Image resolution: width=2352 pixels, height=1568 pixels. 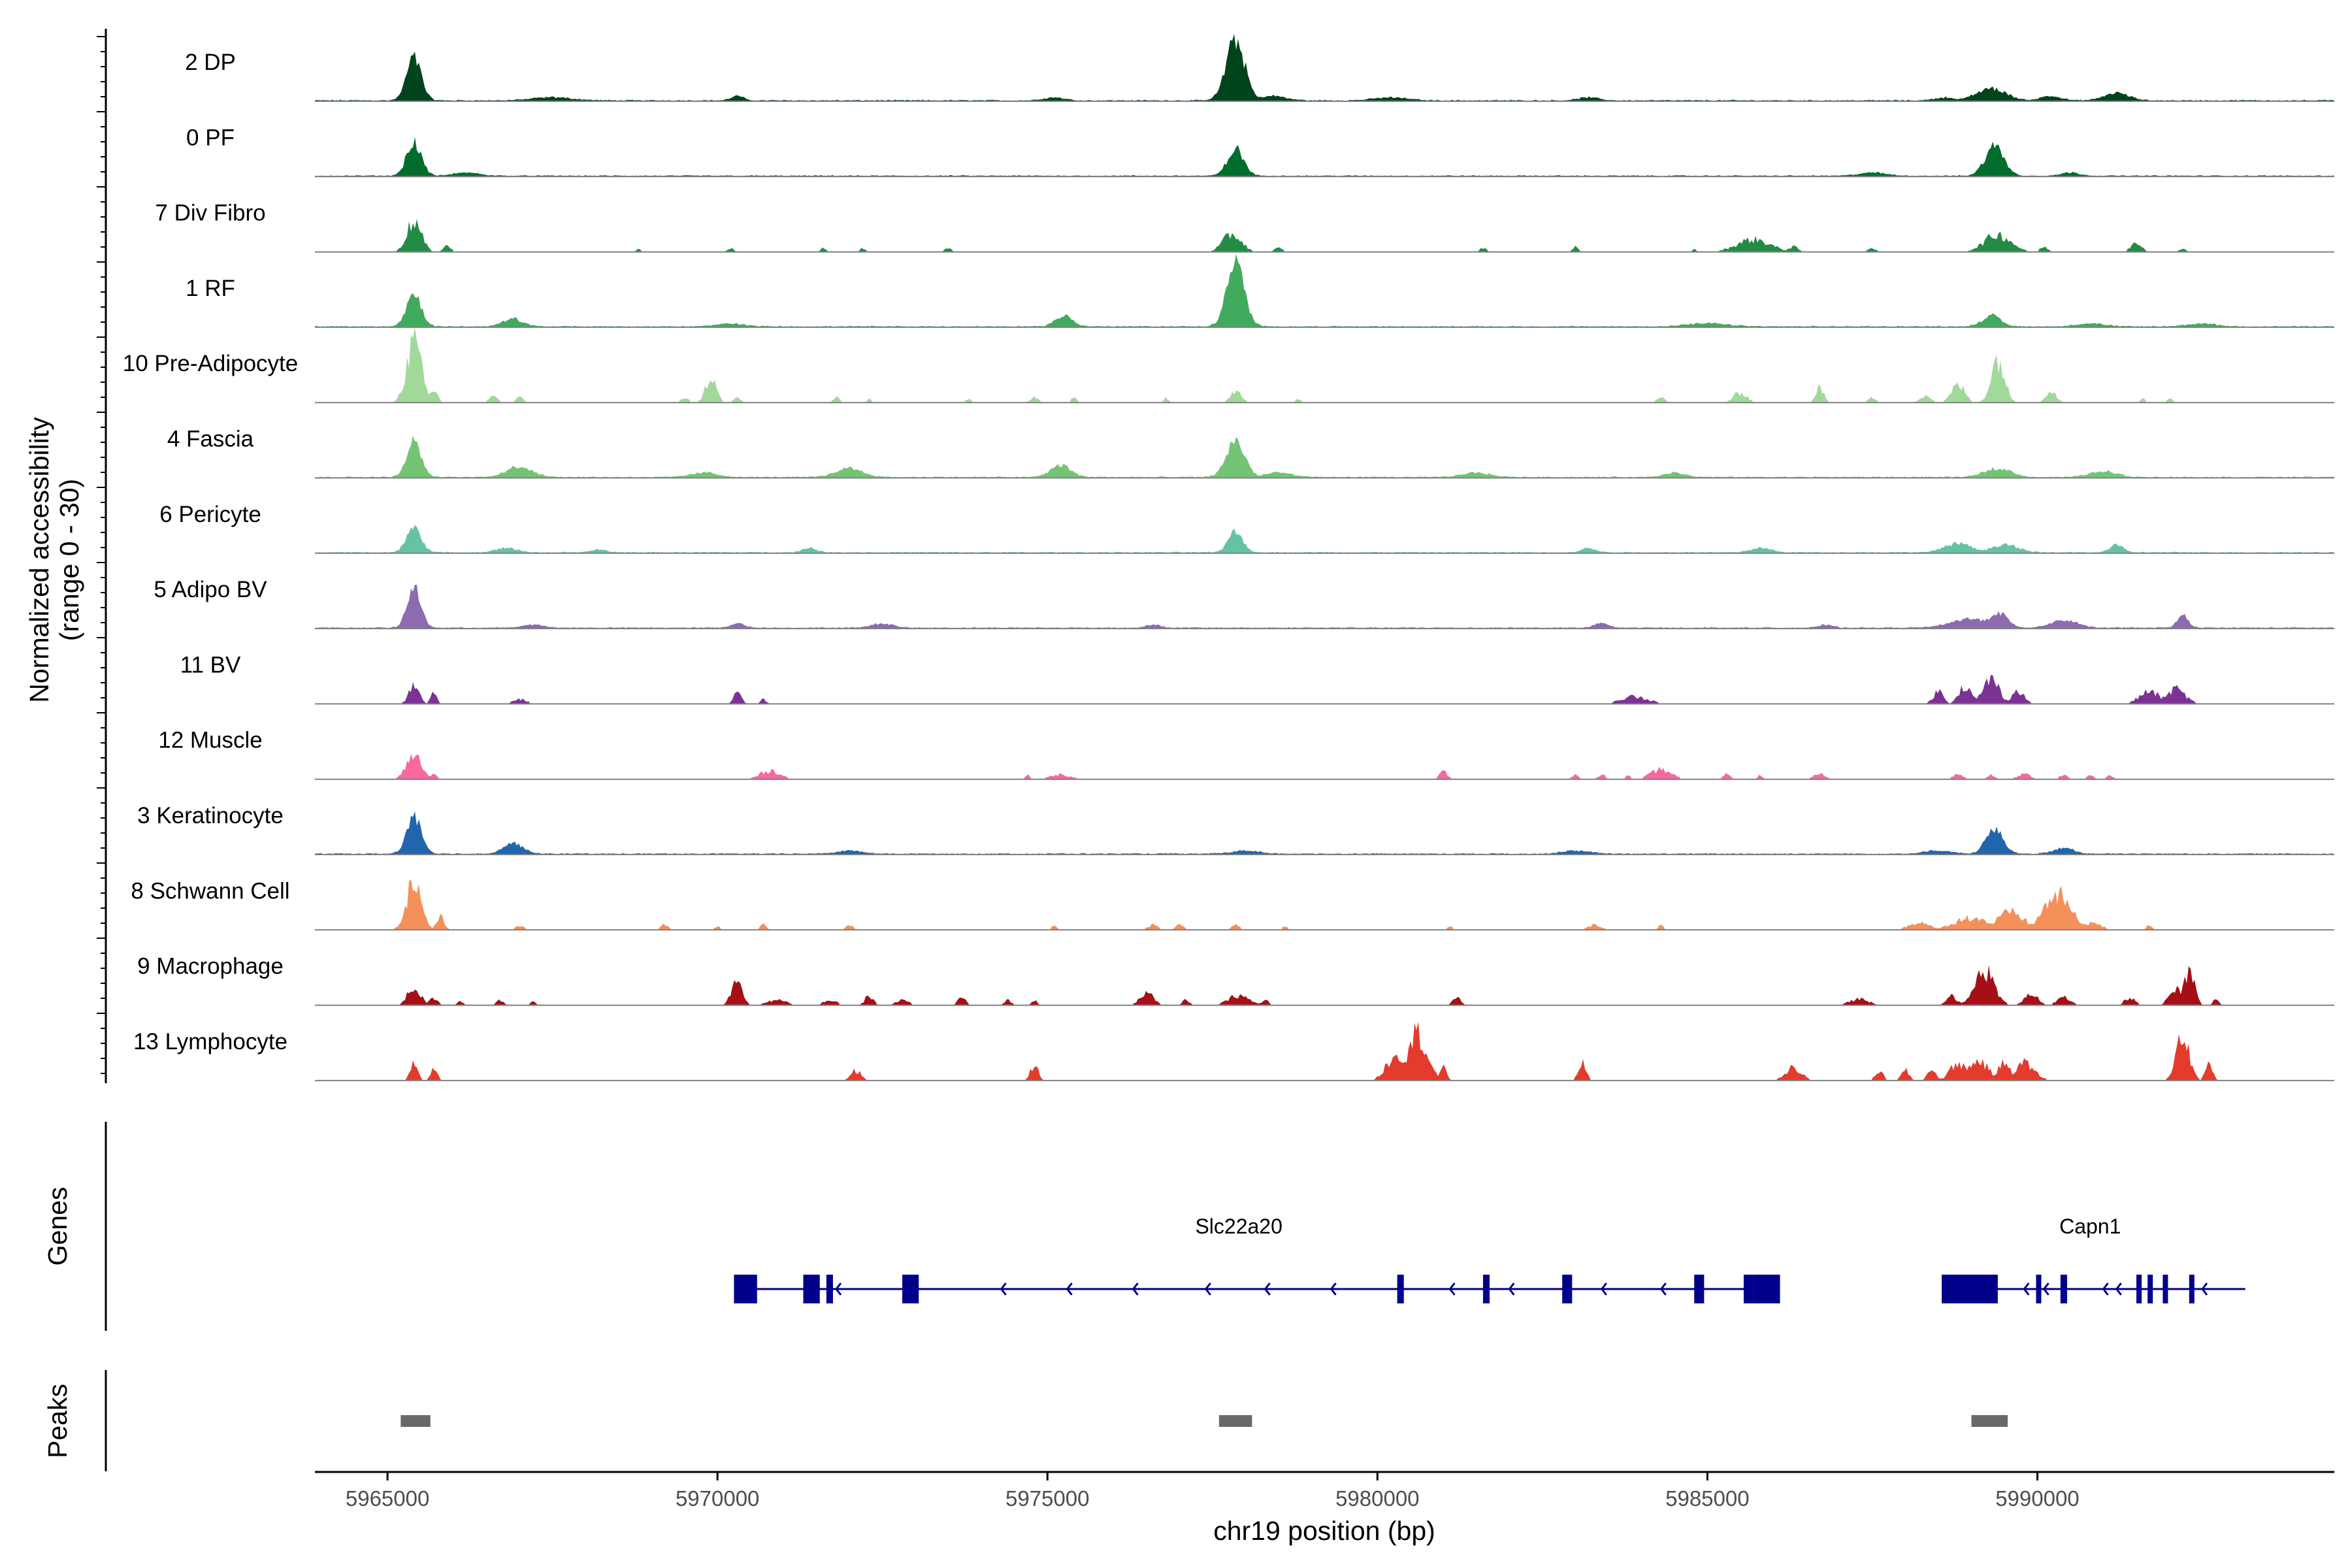 What do you see at coordinates (210, 966) in the screenshot?
I see `track-label: 9 Macrophage` at bounding box center [210, 966].